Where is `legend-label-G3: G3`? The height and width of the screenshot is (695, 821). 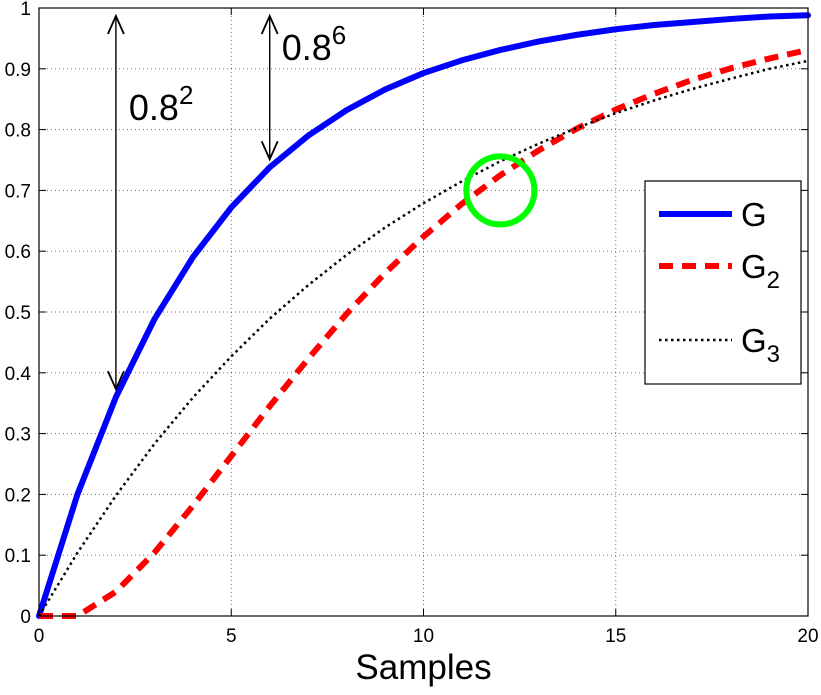
legend-label-G3: G3 is located at coordinates (760, 345).